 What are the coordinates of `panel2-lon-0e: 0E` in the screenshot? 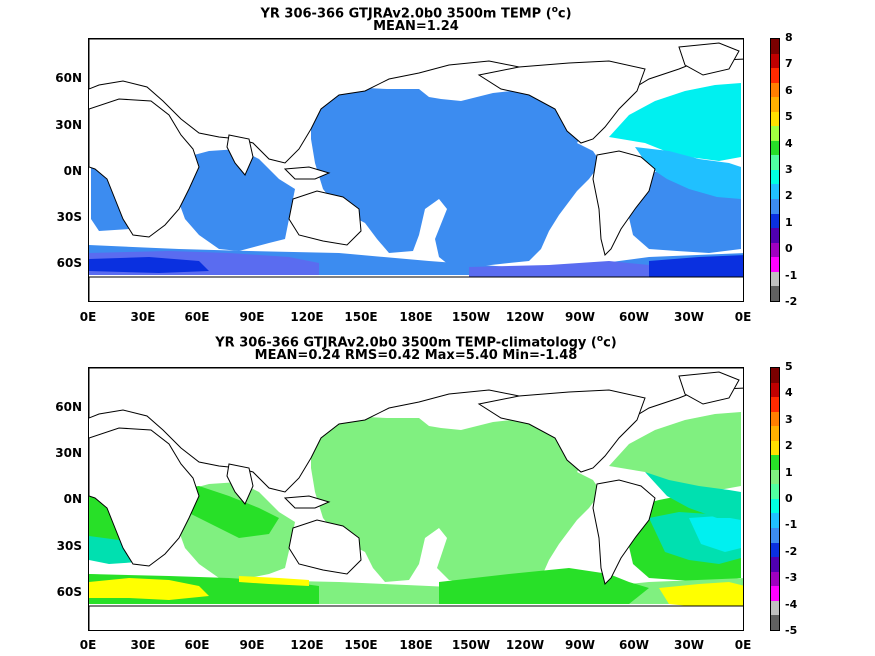 It's located at (88, 645).